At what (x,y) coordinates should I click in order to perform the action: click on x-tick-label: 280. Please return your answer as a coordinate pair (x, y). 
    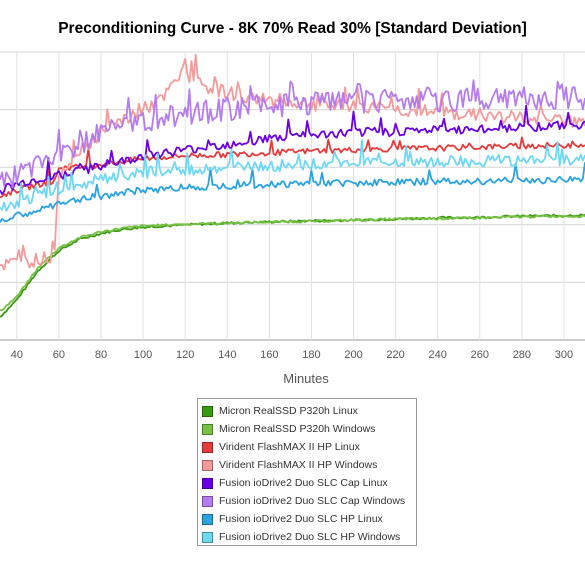
    Looking at the image, I should click on (522, 355).